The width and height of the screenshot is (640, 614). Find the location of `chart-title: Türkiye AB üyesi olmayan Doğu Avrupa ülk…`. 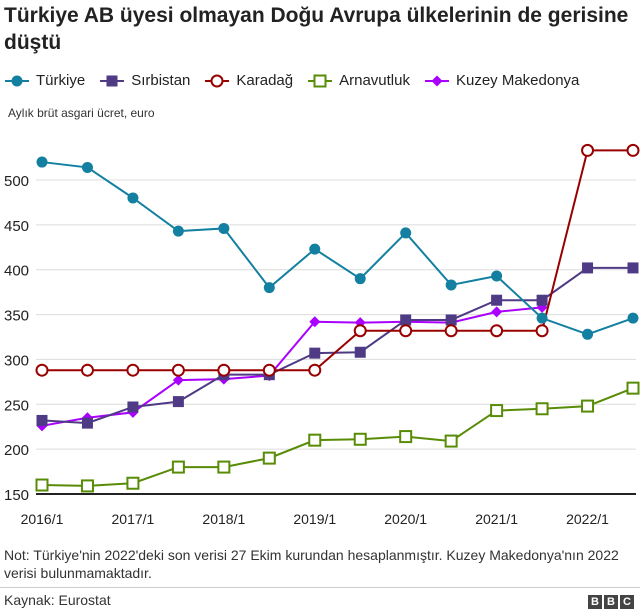

chart-title: Türkiye AB üyesi olmayan Doğu Avrupa ülk… is located at coordinates (316, 29).